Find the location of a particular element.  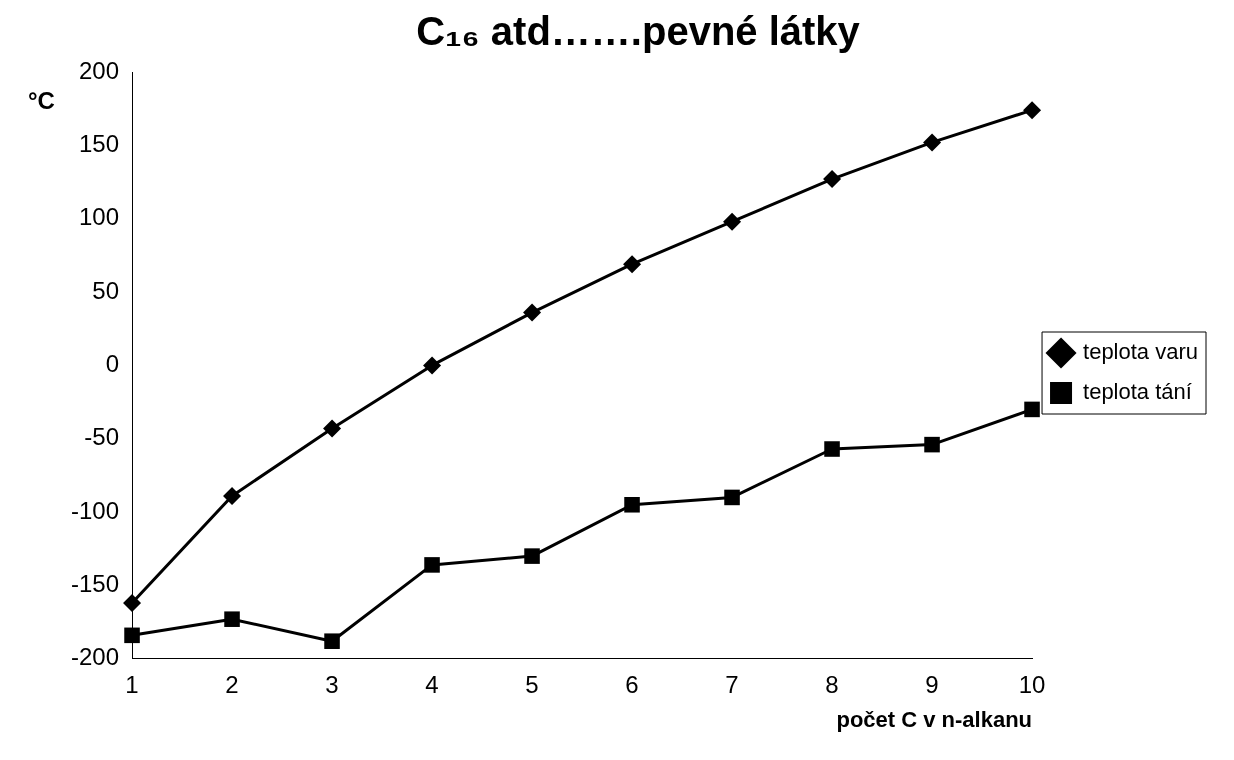

x-tick-label: 4 is located at coordinates (432, 684).